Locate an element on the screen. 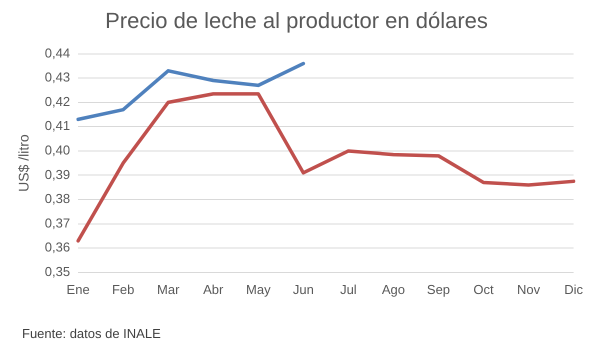 The width and height of the screenshot is (593, 350). x-tick-label: Nov is located at coordinates (529, 289).